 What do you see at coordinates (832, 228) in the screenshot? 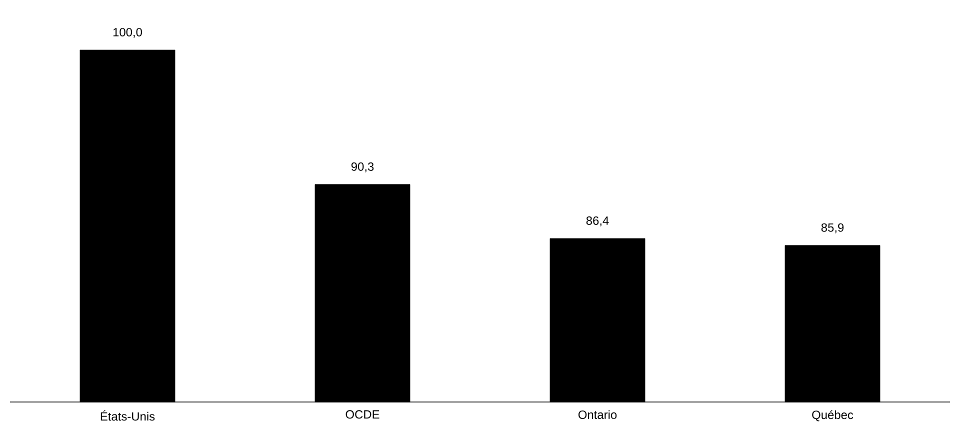
I see `data-label: 85,9` at bounding box center [832, 228].